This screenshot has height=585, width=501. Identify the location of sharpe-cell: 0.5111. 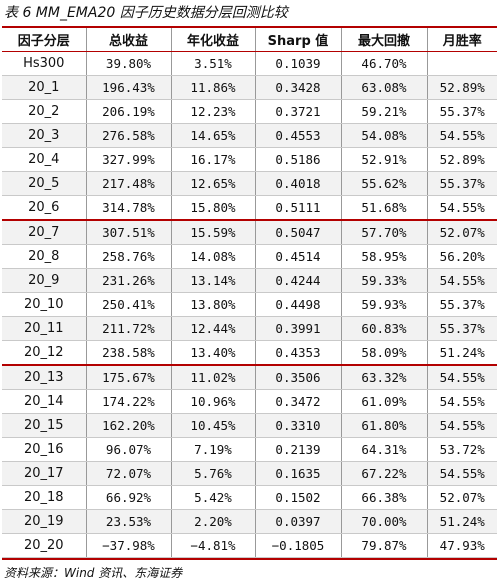
(298, 208).